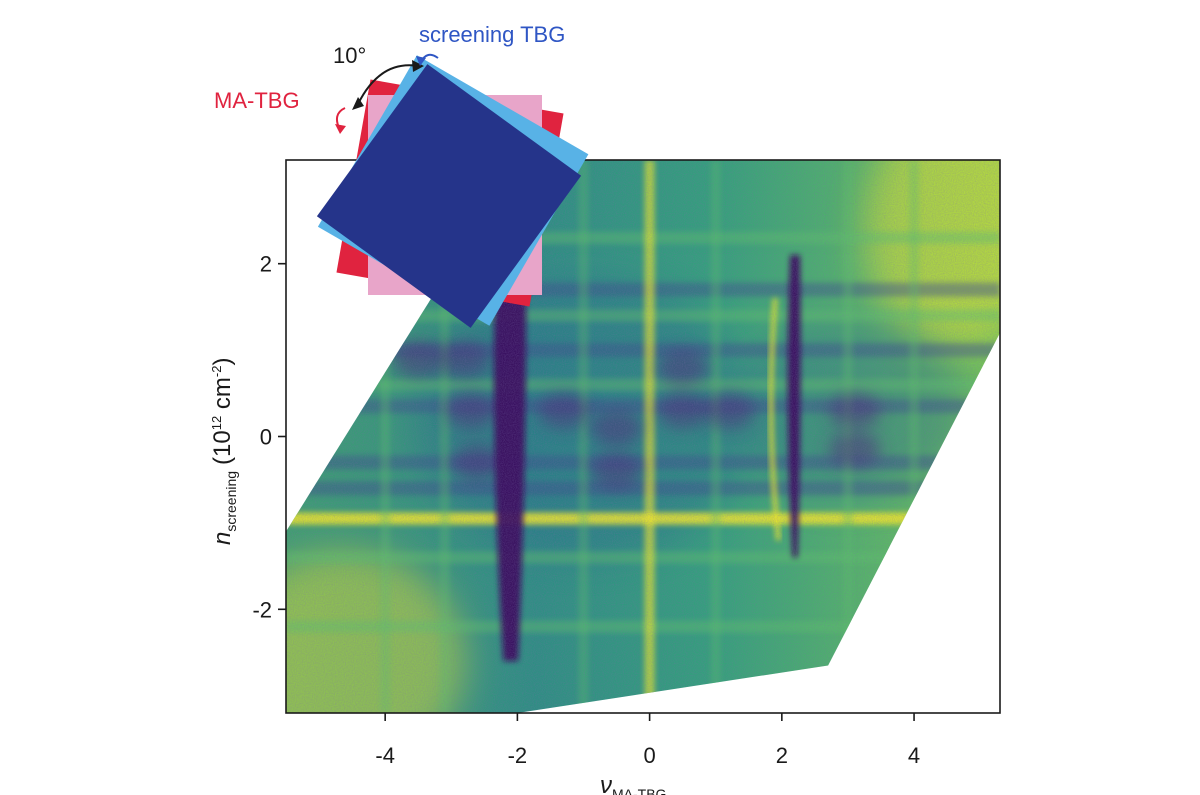  I want to click on angle-arrowhead-right, so click(418, 66).